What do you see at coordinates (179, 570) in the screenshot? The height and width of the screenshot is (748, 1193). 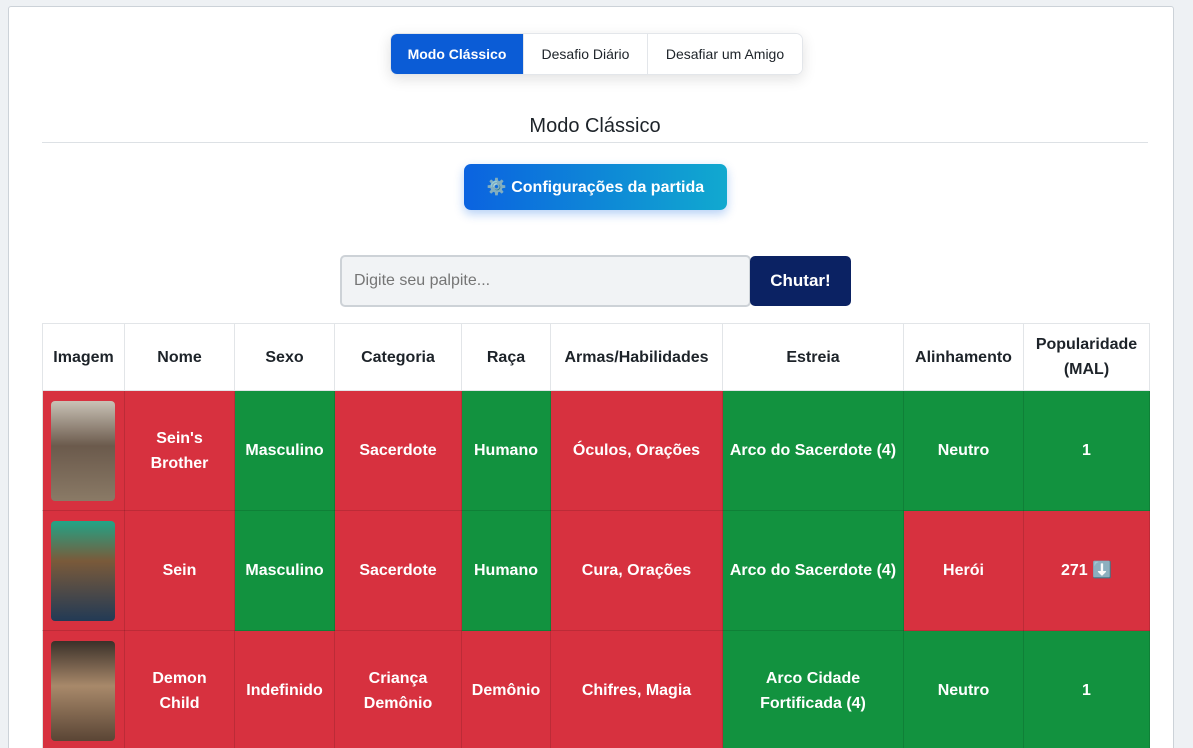 I see `result-cell: Sein` at bounding box center [179, 570].